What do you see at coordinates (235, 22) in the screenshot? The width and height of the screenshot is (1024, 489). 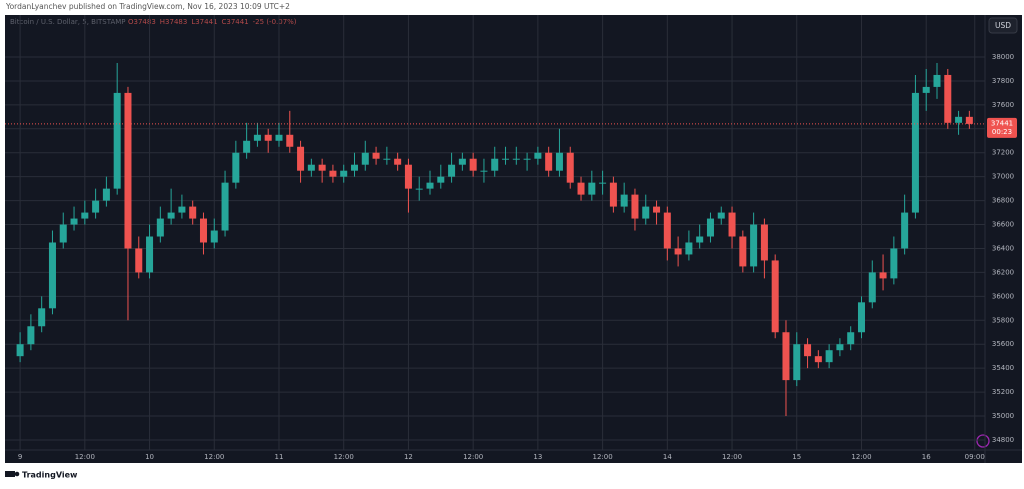 I see `ohlc-value: C37441` at bounding box center [235, 22].